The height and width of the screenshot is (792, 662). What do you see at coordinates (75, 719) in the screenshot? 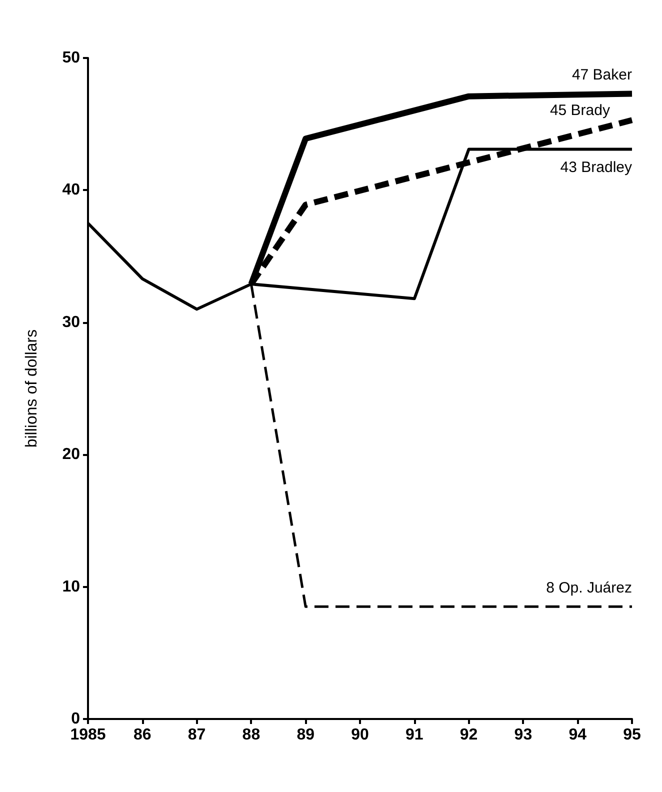
I see `y-tick-label: 0` at bounding box center [75, 719].